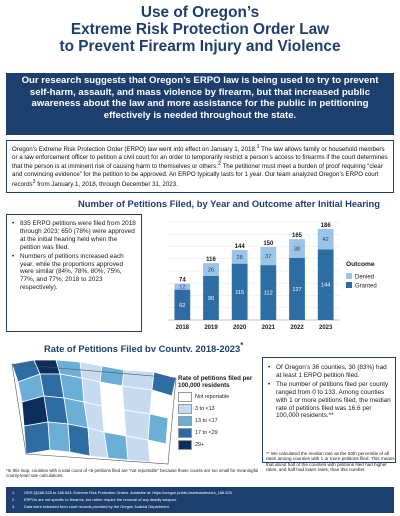 This screenshot has height=516, width=400. I want to click on bar-total-label: 74, so click(182, 281).